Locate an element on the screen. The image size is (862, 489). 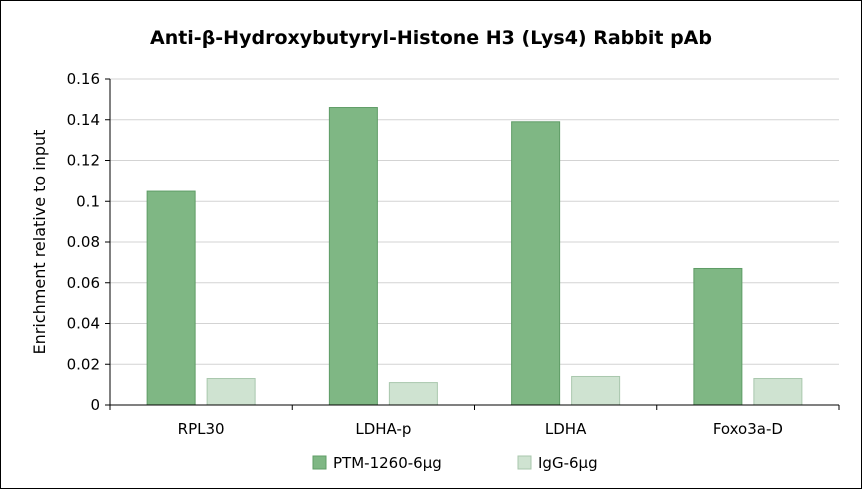
y-tick-label: 0.08 is located at coordinates (83, 242).